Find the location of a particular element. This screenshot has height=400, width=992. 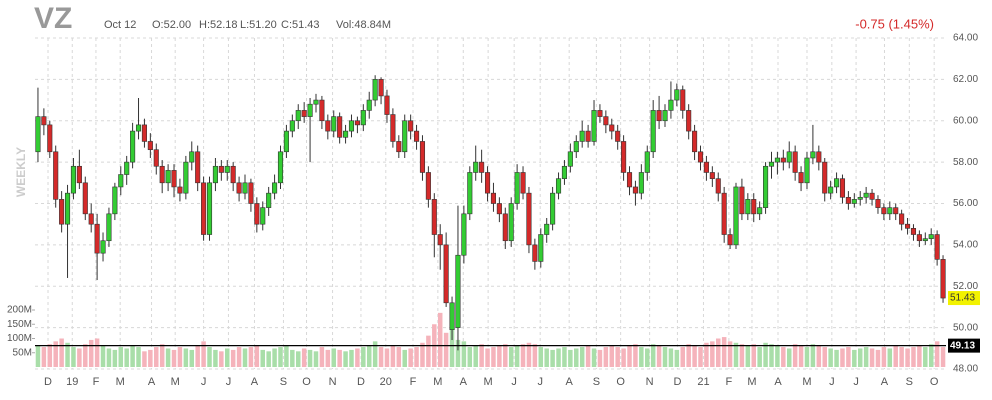

y-tick-label: 56.00 is located at coordinates (965, 203).